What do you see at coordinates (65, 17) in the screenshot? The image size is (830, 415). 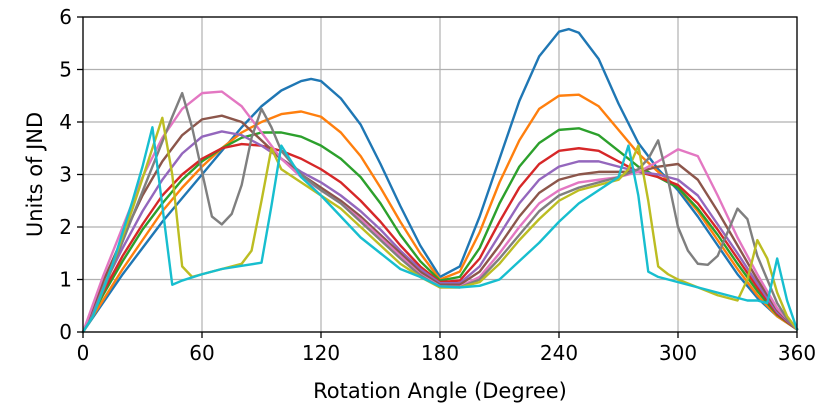 I see `y-tick-label: 6` at bounding box center [65, 17].